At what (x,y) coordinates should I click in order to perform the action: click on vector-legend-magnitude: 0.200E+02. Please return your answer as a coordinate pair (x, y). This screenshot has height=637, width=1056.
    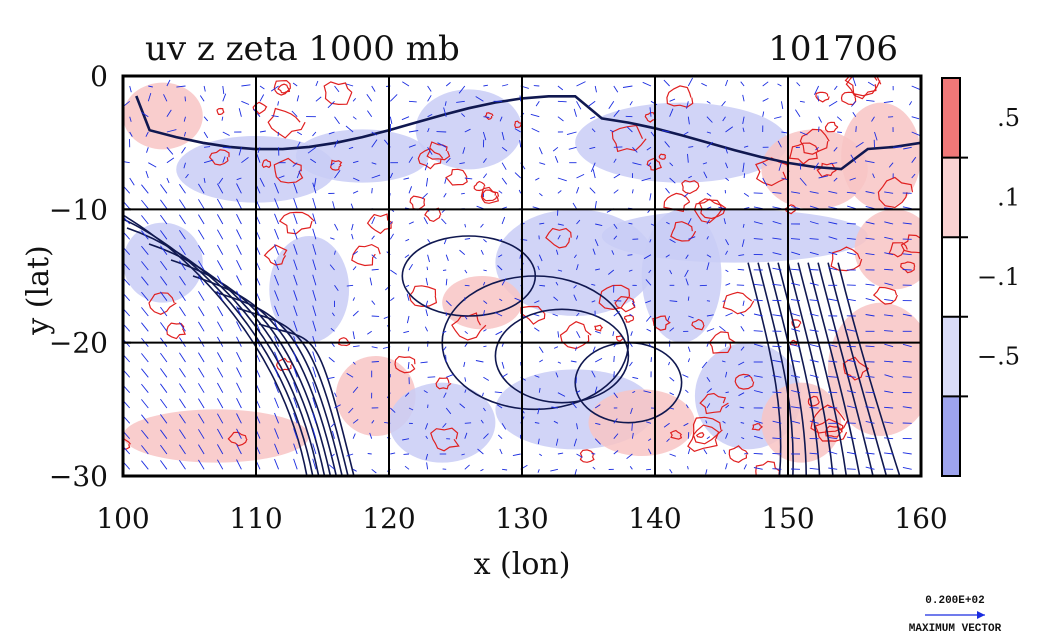
    Looking at the image, I should click on (954, 601).